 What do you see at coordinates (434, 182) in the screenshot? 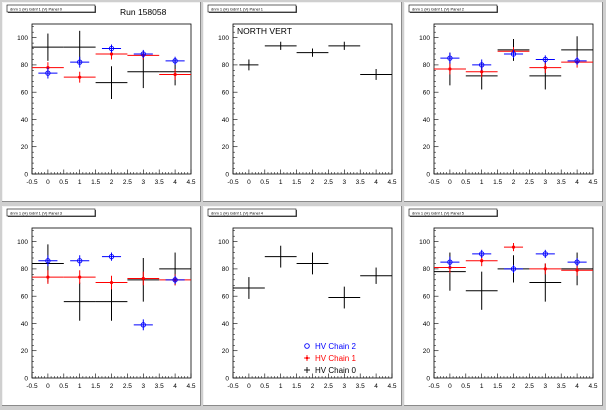
I see `x-tick-label: -0.5` at bounding box center [434, 182].